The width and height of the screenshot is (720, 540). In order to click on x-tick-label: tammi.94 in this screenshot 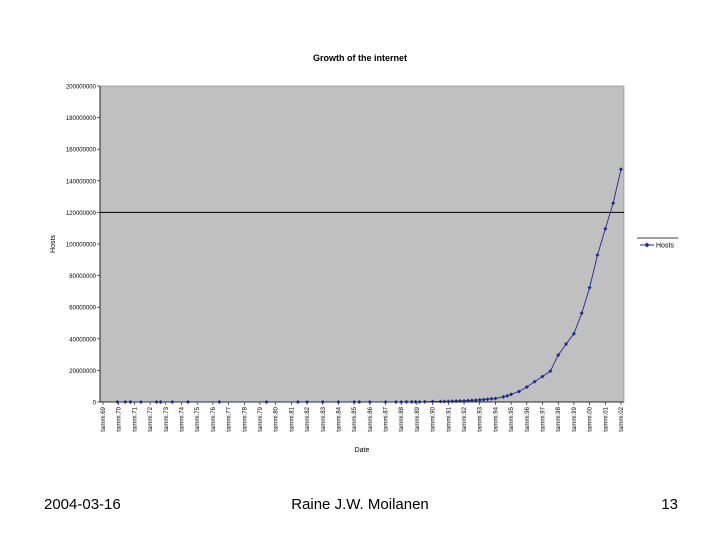, I will do `click(496, 418)`.